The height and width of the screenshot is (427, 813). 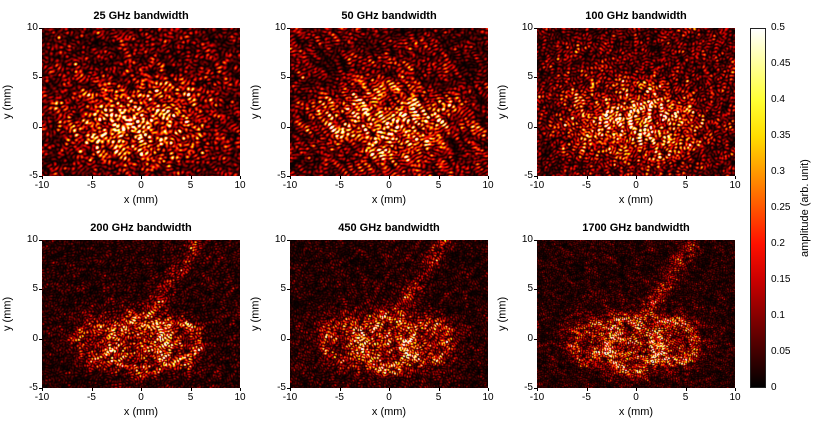 I want to click on colorbar, so click(x=758, y=208).